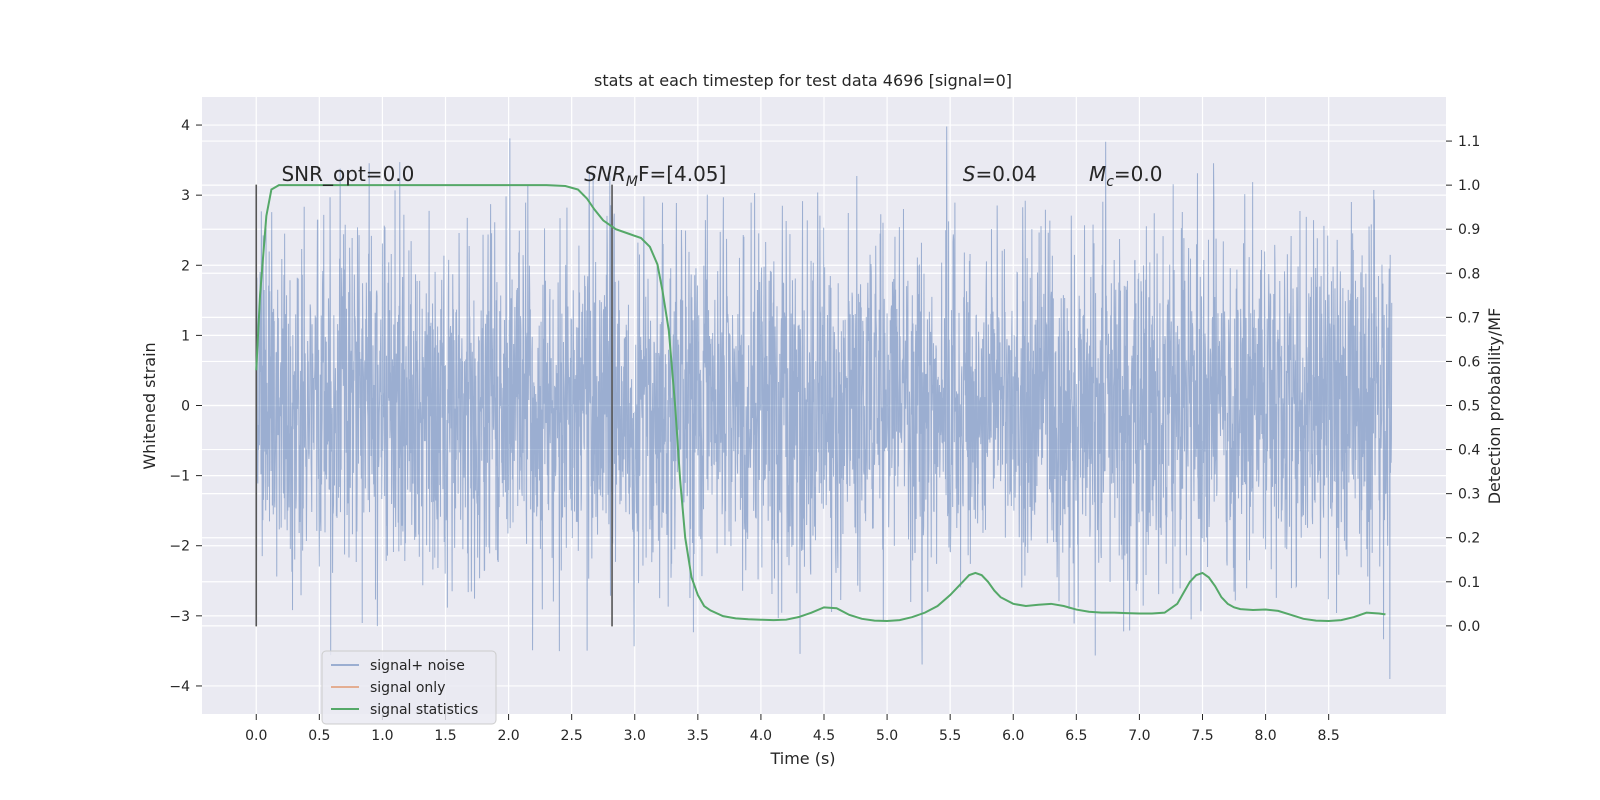  I want to click on x-tick-label: 1.5, so click(445, 736).